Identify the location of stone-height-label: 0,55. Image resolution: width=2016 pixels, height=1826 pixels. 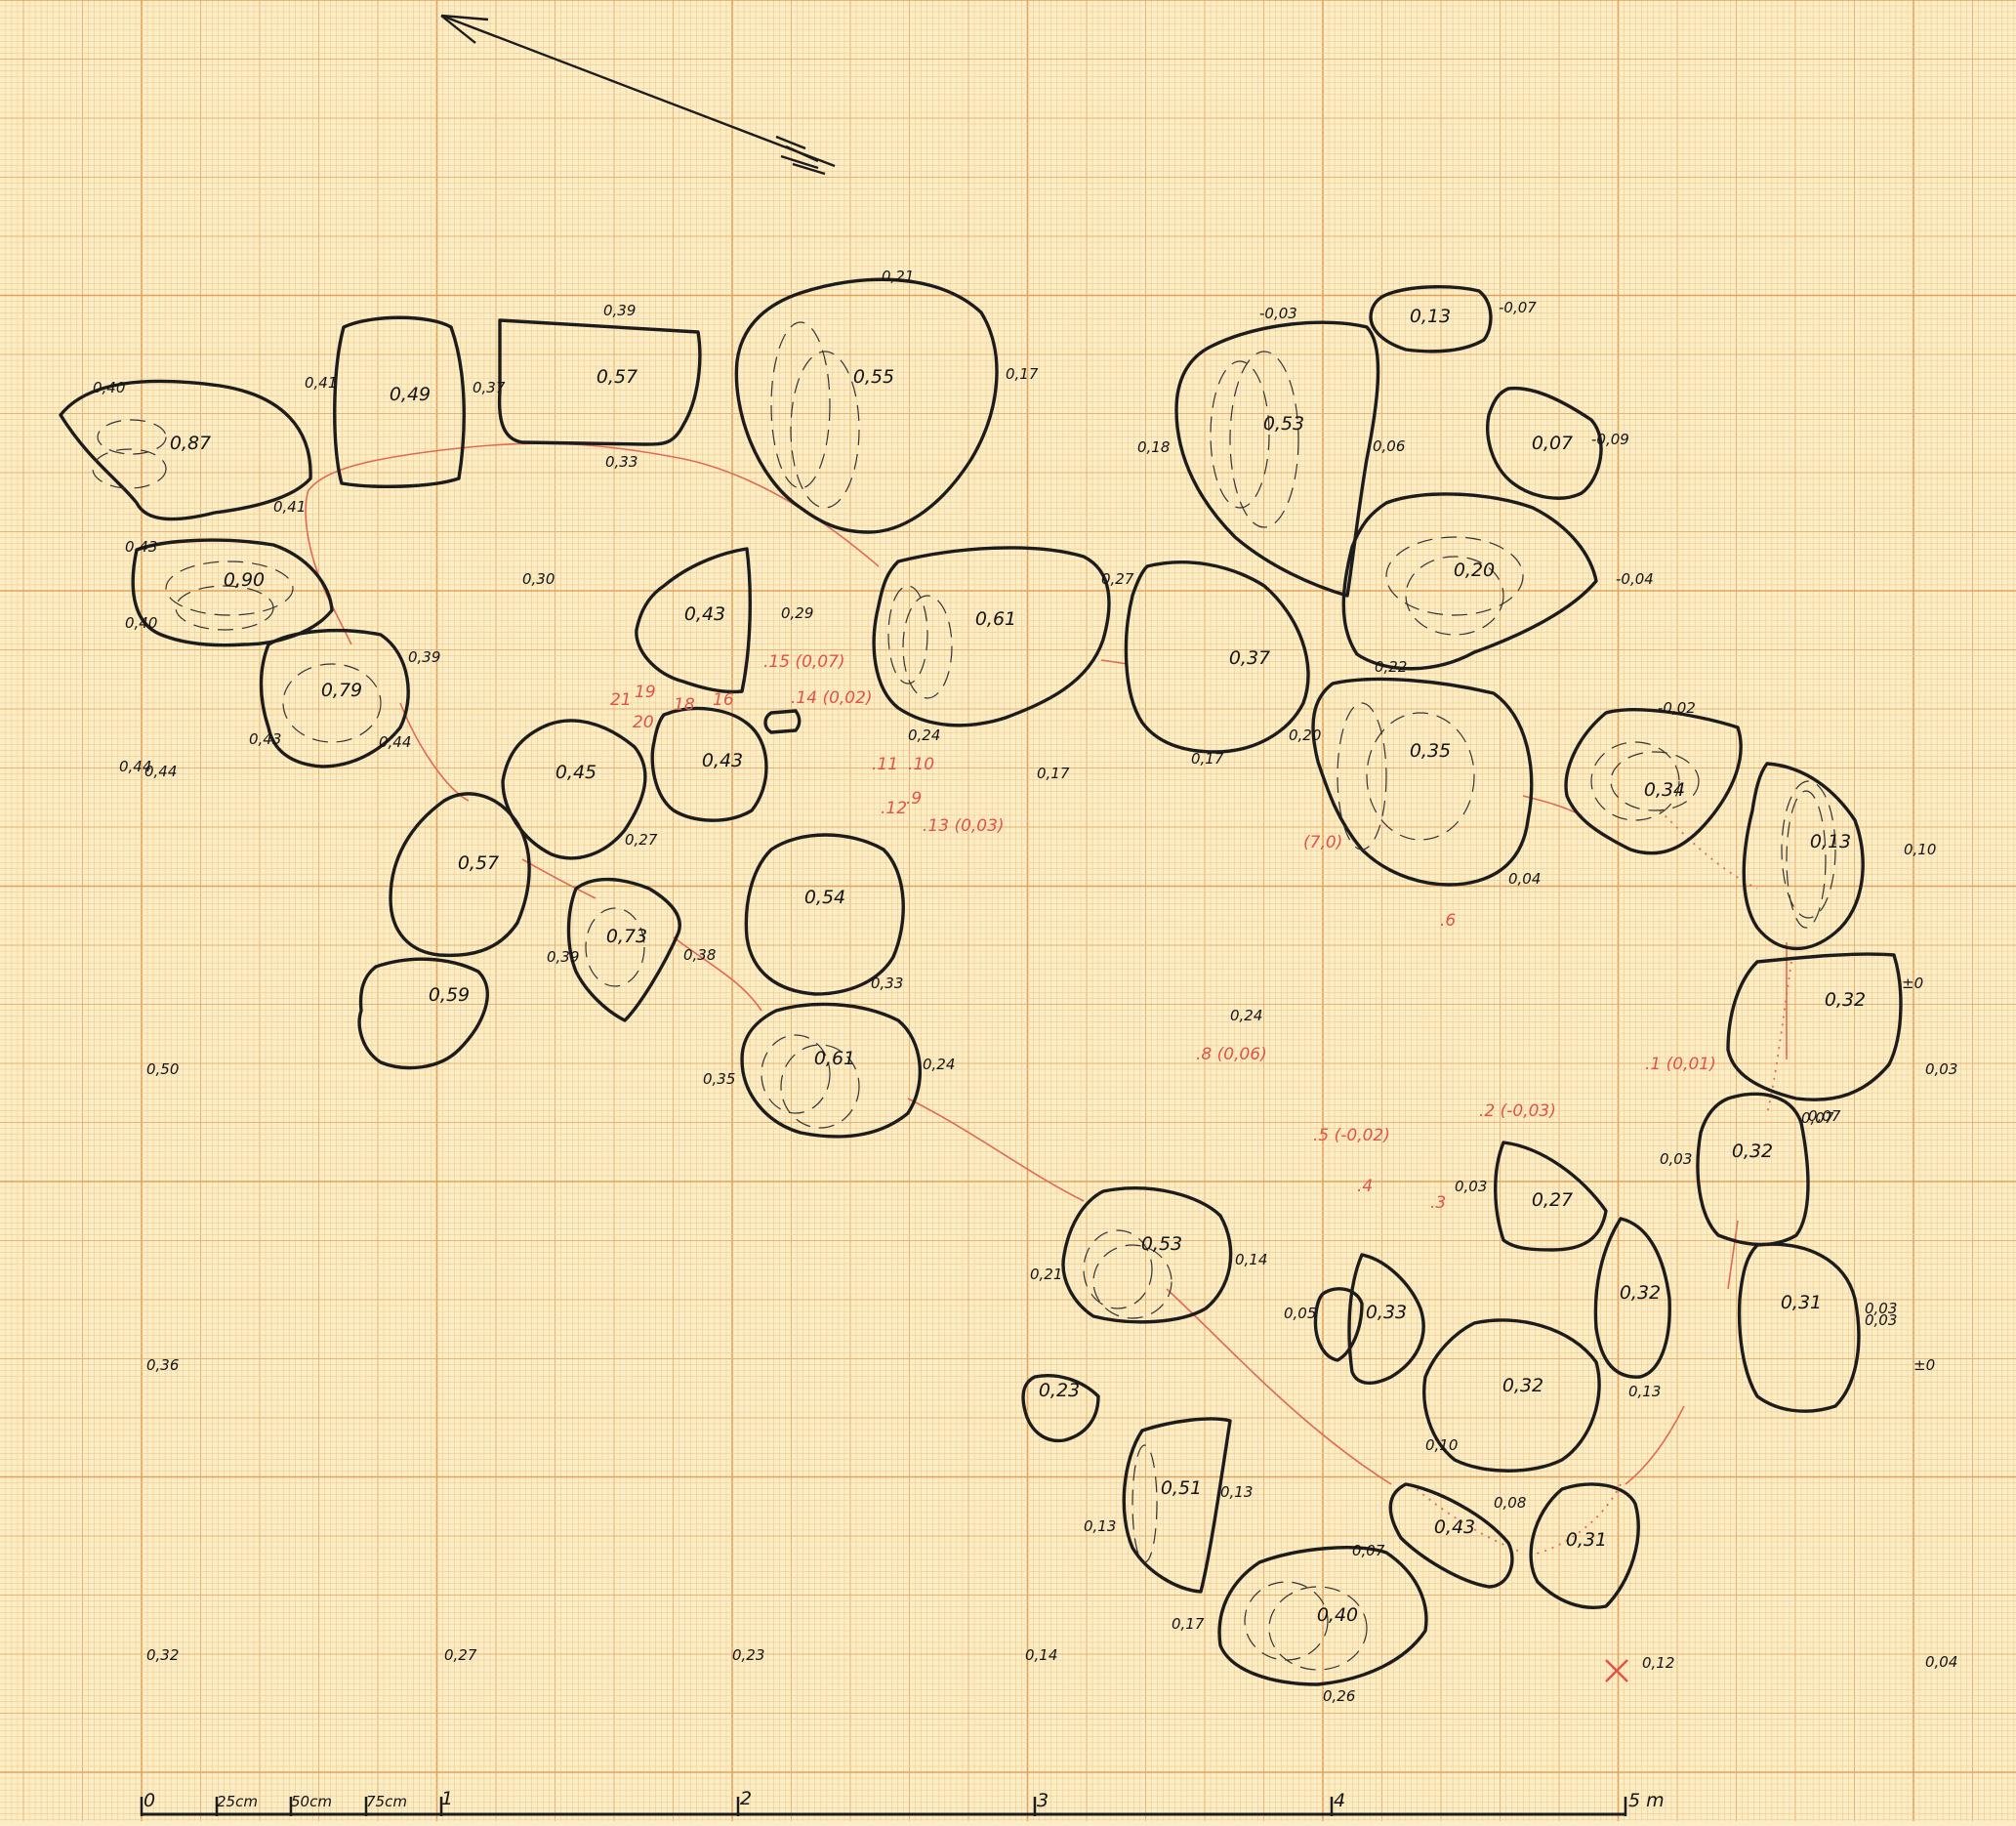
(874, 377).